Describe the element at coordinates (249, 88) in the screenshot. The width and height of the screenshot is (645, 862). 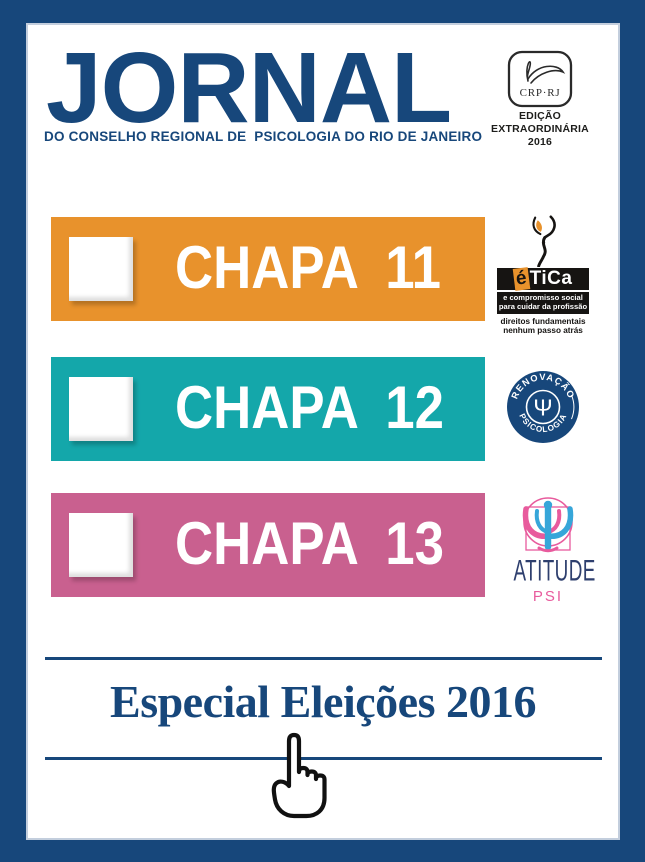
I see `journal-title: JORNAL` at that location.